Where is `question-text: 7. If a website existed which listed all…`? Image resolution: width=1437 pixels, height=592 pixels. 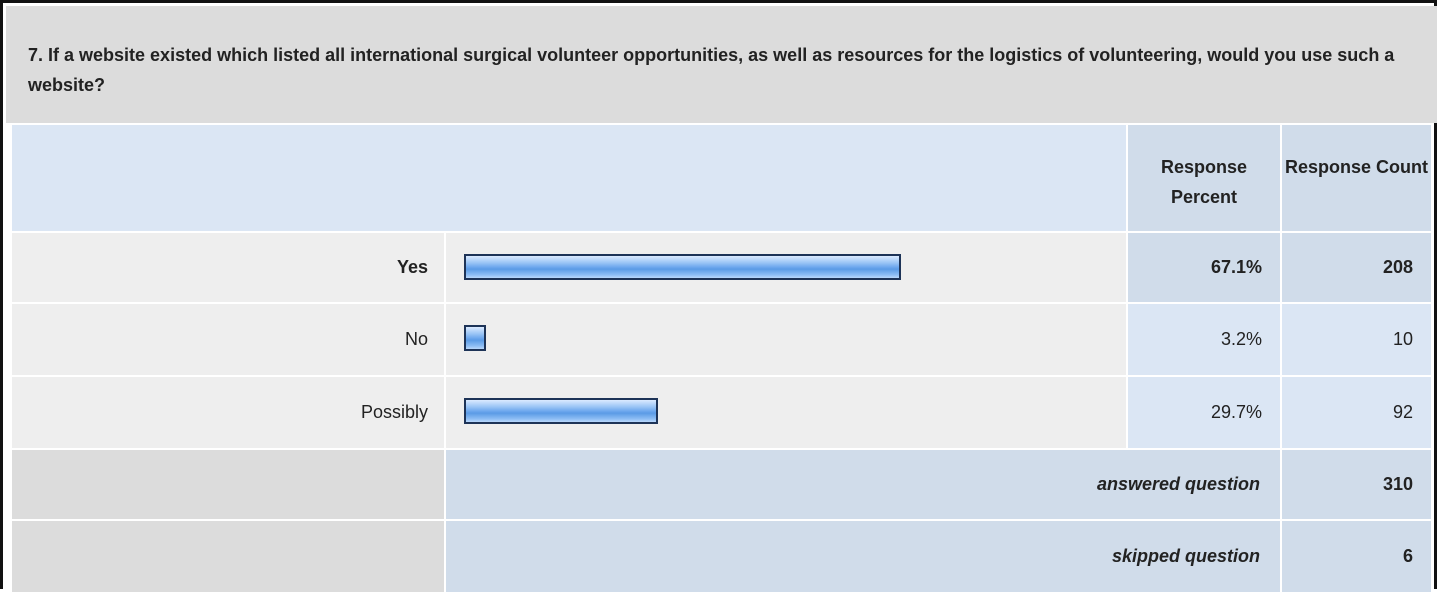 question-text: 7. If a website existed which listed all… is located at coordinates (711, 70).